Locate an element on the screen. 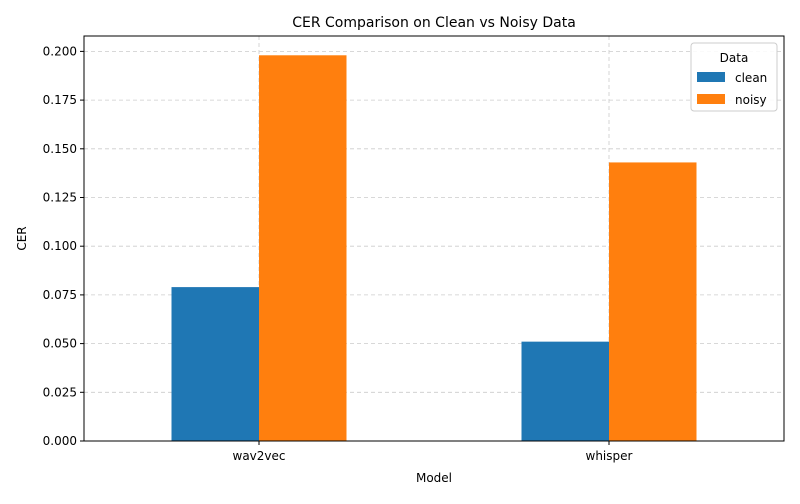 The width and height of the screenshot is (800, 504). y-tick-label: 0.175 is located at coordinates (60, 100).